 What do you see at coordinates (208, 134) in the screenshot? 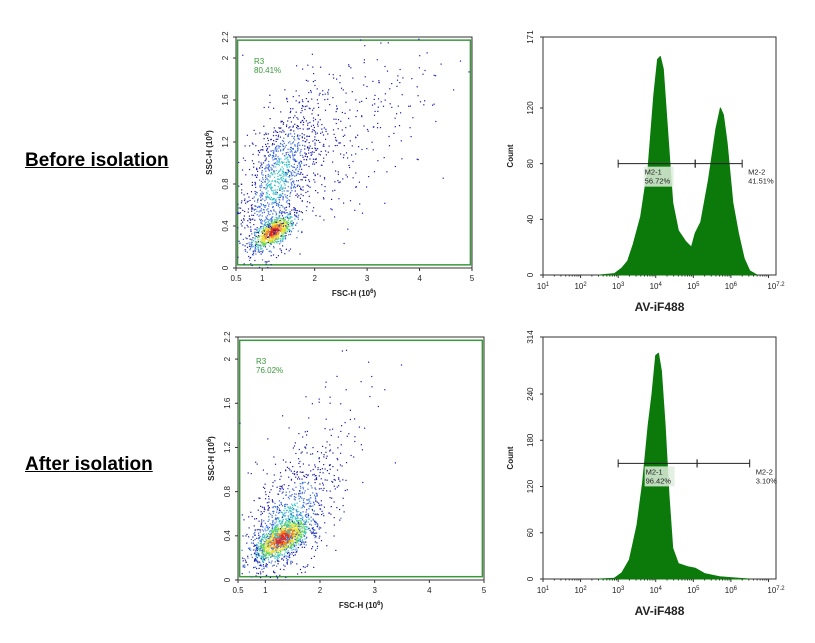
I see `y-axis-label-exponent: 6` at bounding box center [208, 134].